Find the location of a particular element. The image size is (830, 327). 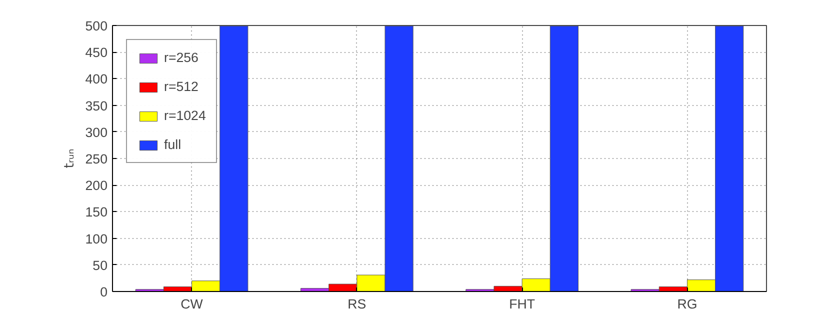

y-tick-label: 250 is located at coordinates (96, 159).